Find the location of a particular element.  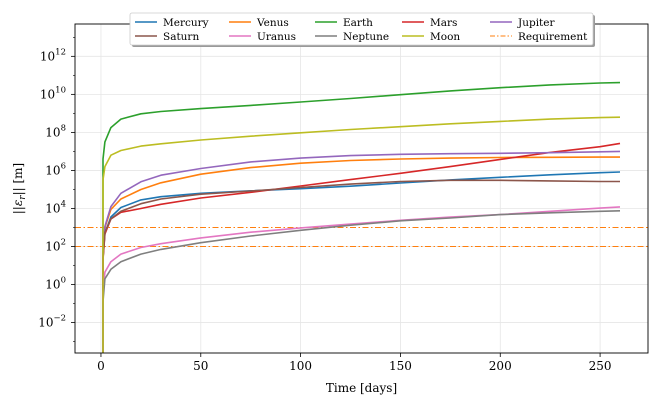

legend-label-mercury: Mercury is located at coordinates (186, 23).